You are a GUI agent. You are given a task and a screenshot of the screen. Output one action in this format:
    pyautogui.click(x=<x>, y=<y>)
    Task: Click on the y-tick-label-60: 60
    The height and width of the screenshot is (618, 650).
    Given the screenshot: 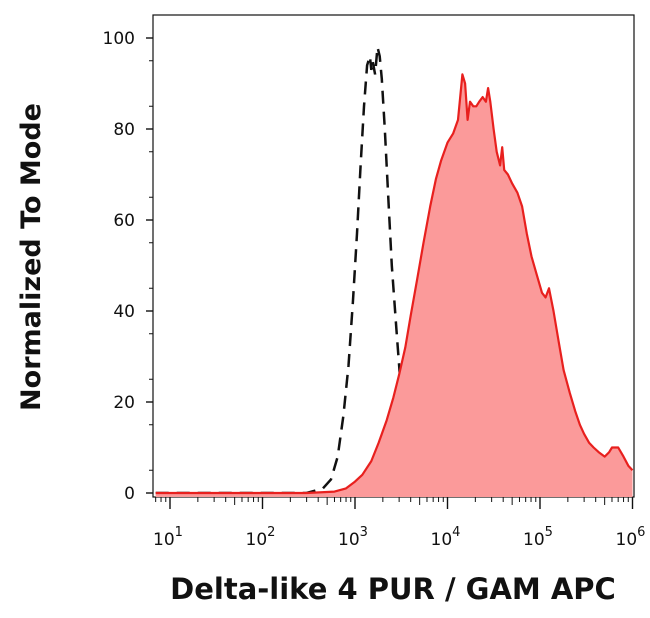 What is the action you would take?
    pyautogui.click(x=124, y=221)
    